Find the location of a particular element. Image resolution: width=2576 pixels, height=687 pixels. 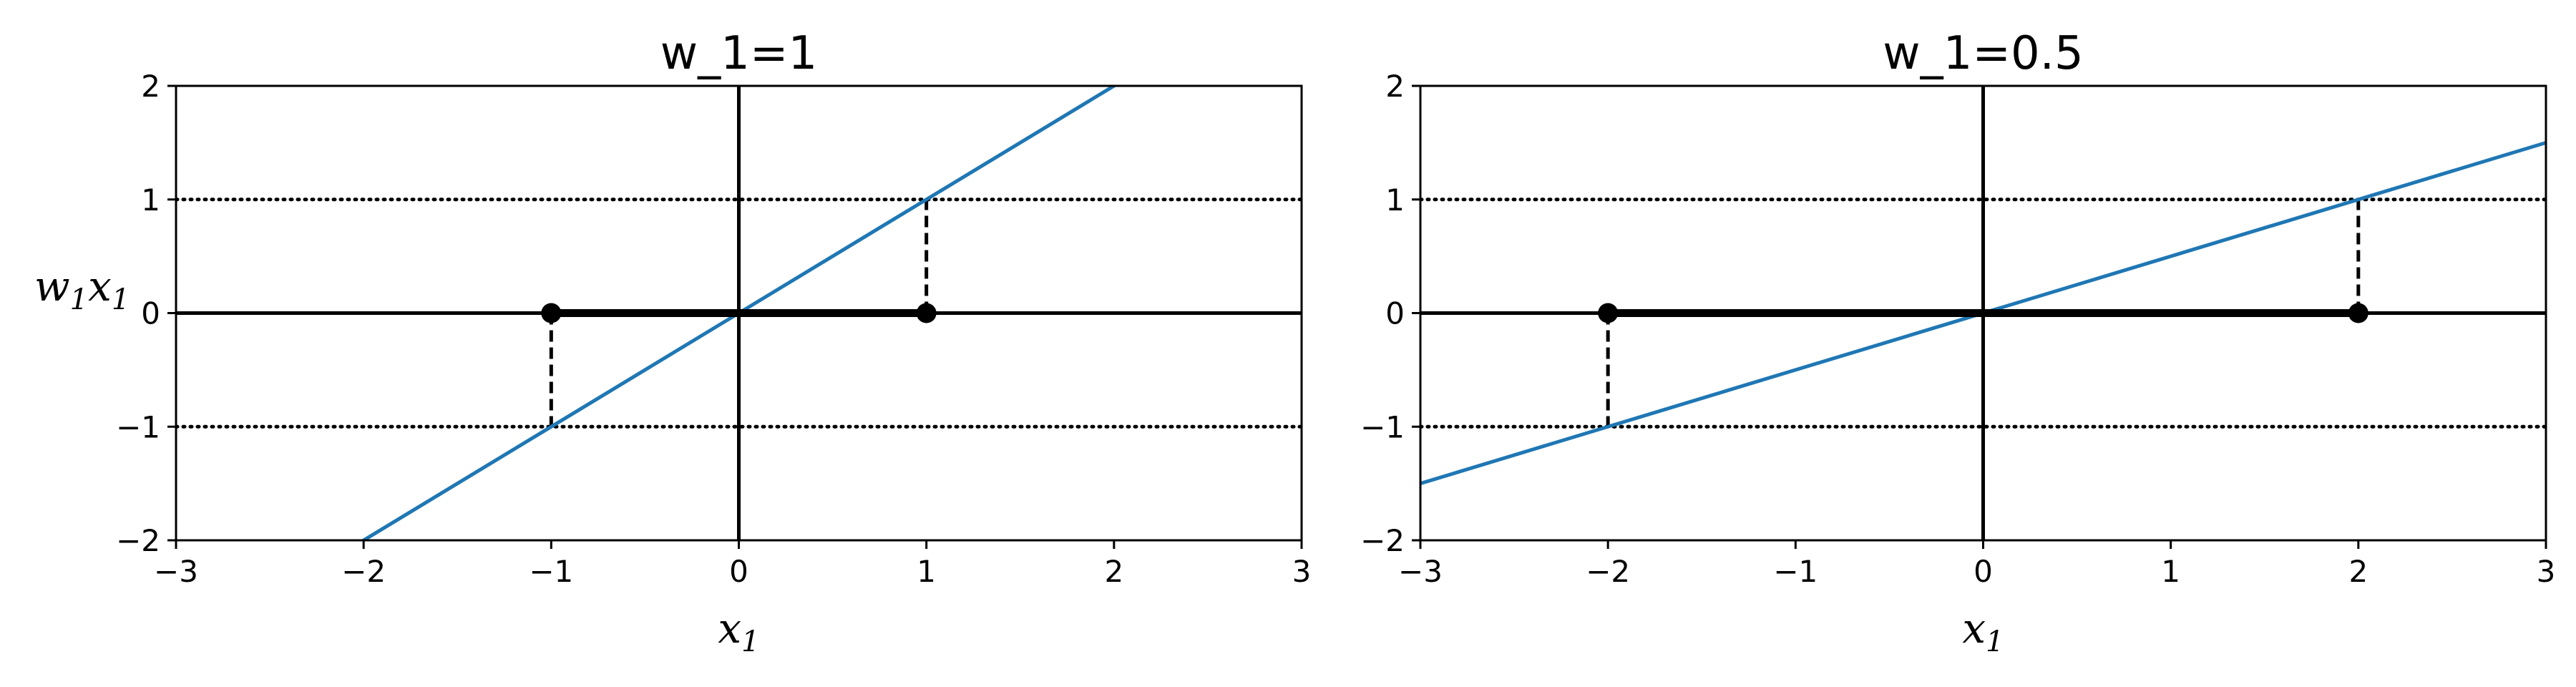

y-axis-label-main: w is located at coordinates (52, 286).